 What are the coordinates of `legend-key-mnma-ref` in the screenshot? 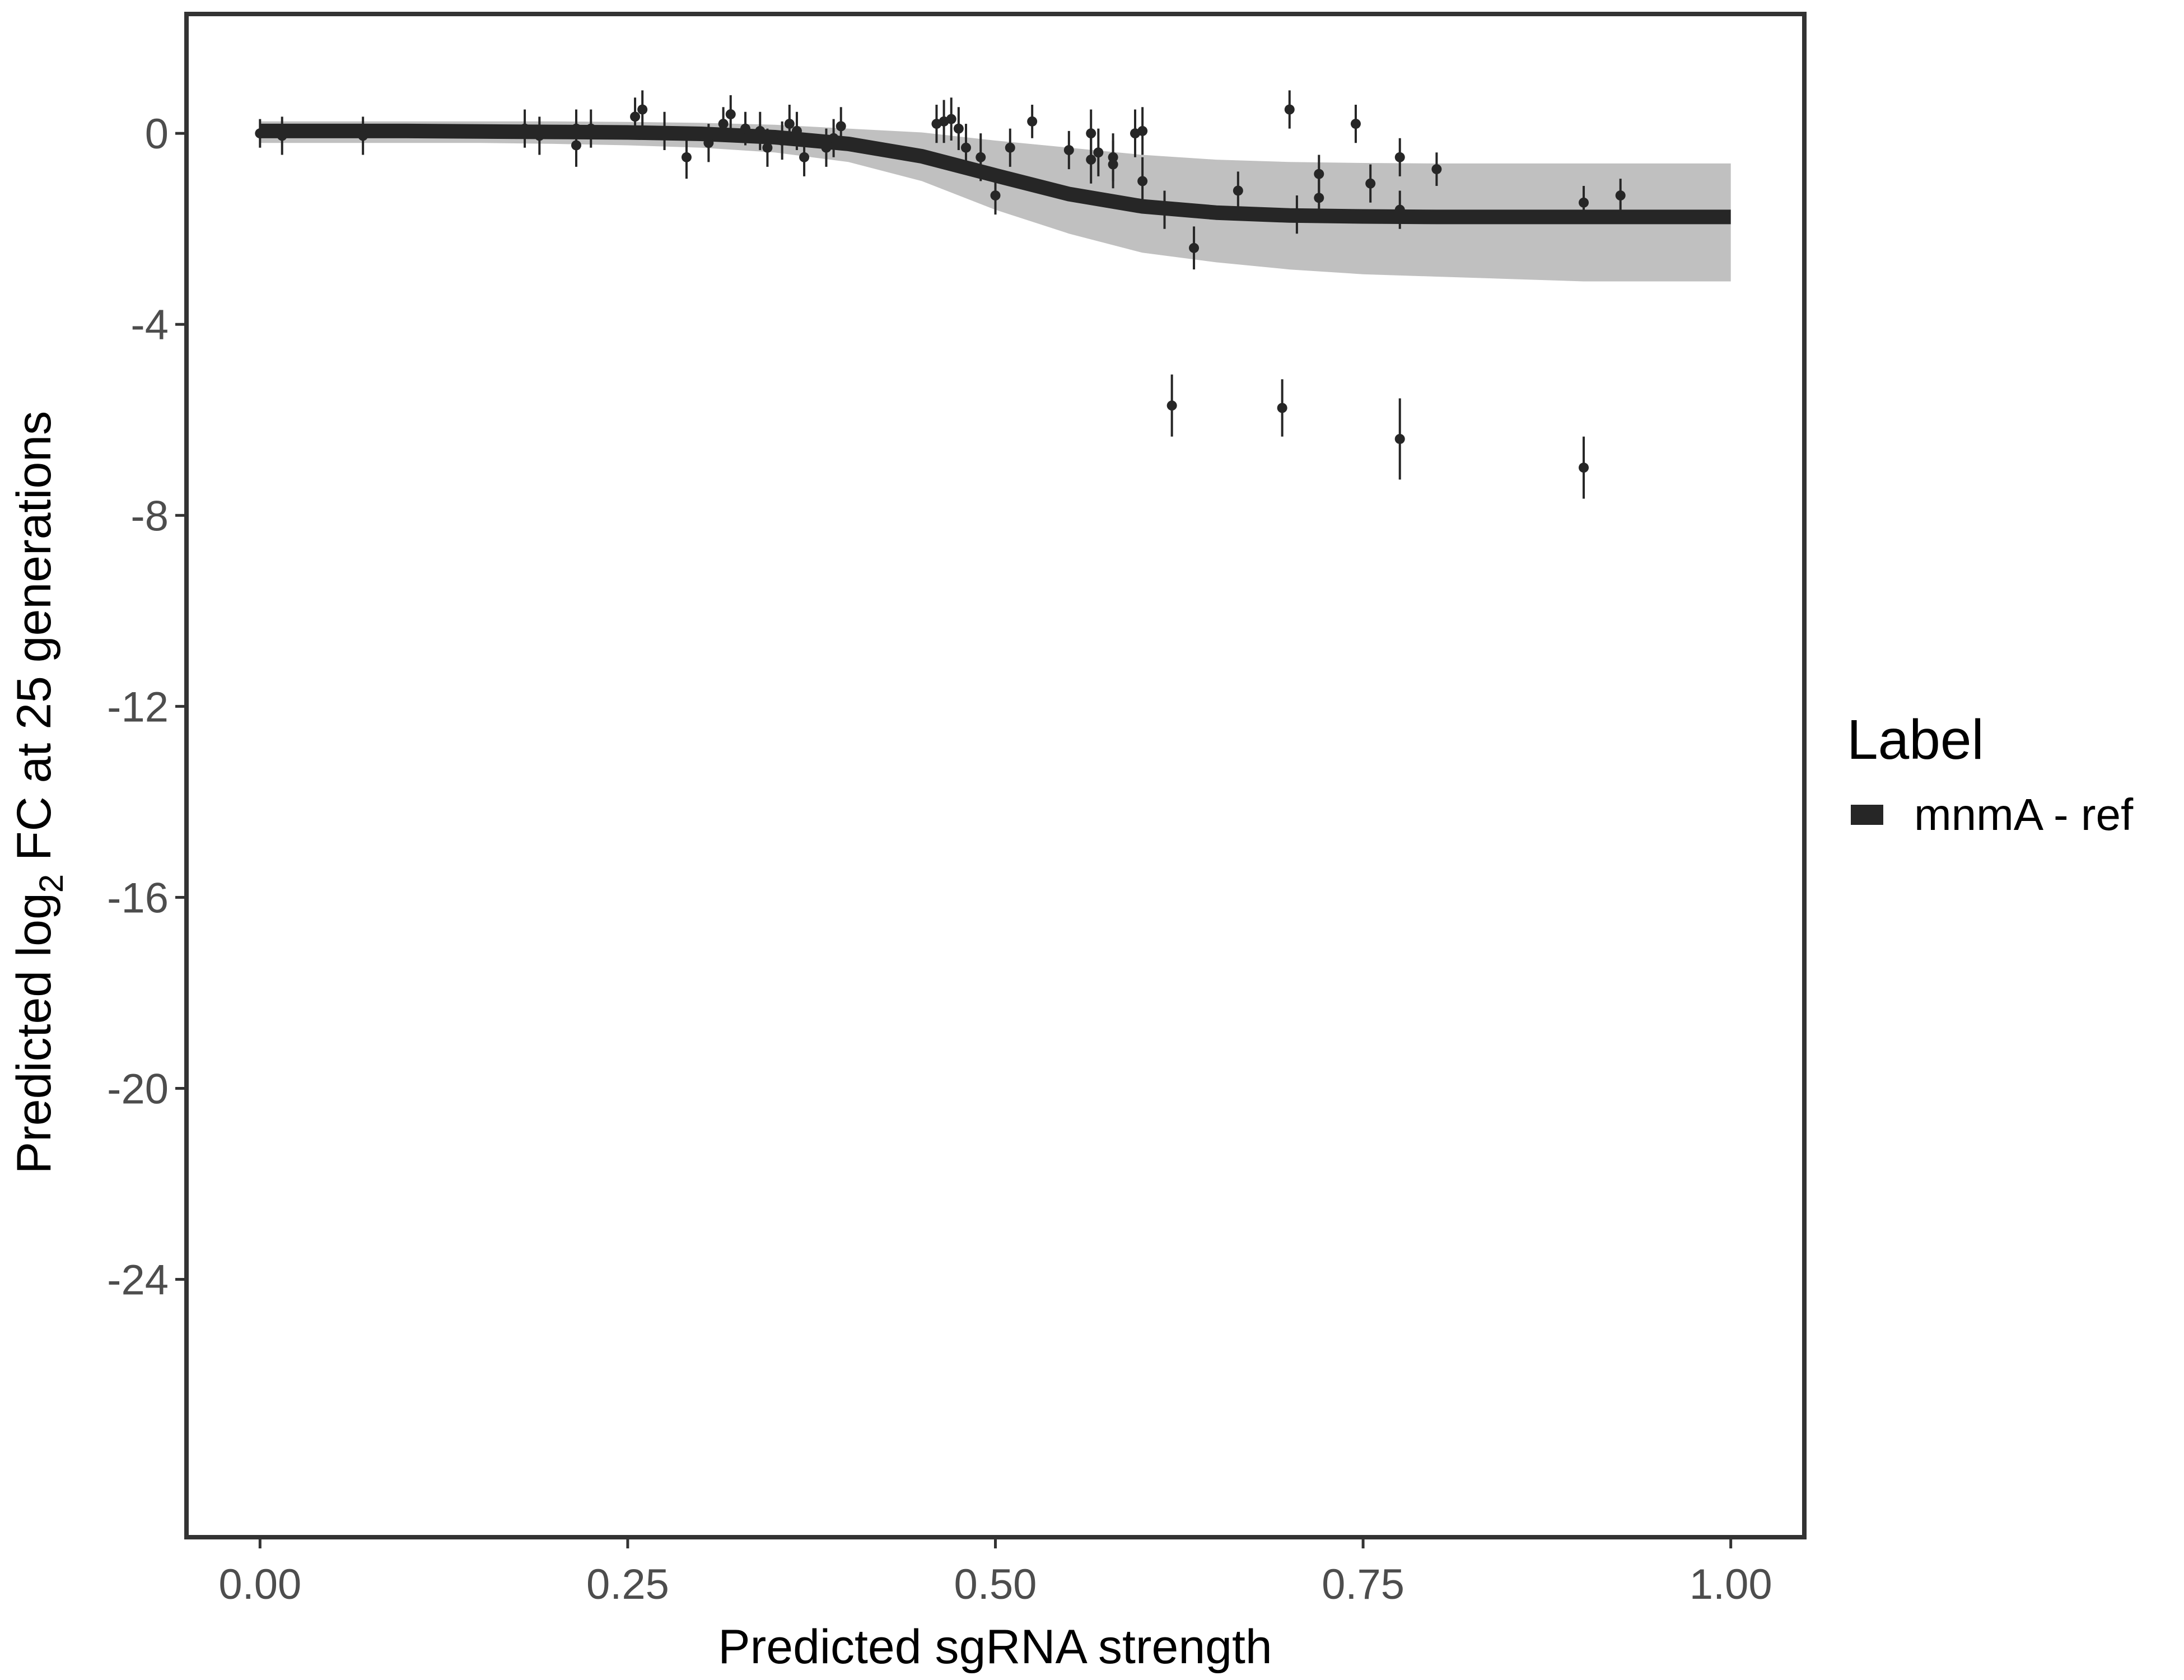 It's located at (1867, 815).